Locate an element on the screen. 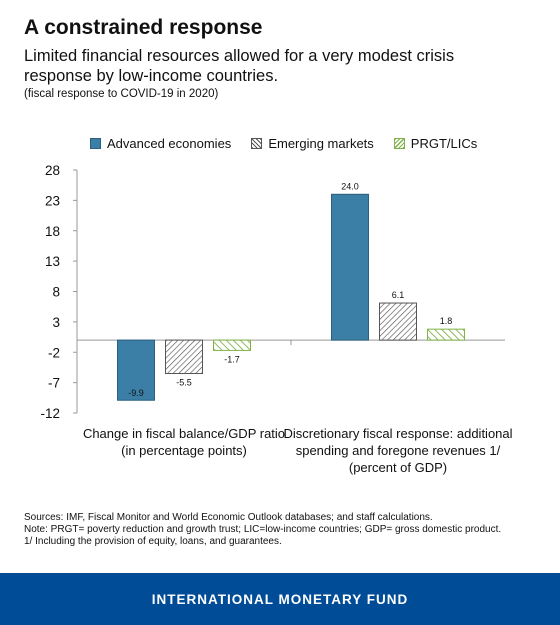  imf-brand: INTERNATIONAL MONETARY FUND is located at coordinates (280, 599).